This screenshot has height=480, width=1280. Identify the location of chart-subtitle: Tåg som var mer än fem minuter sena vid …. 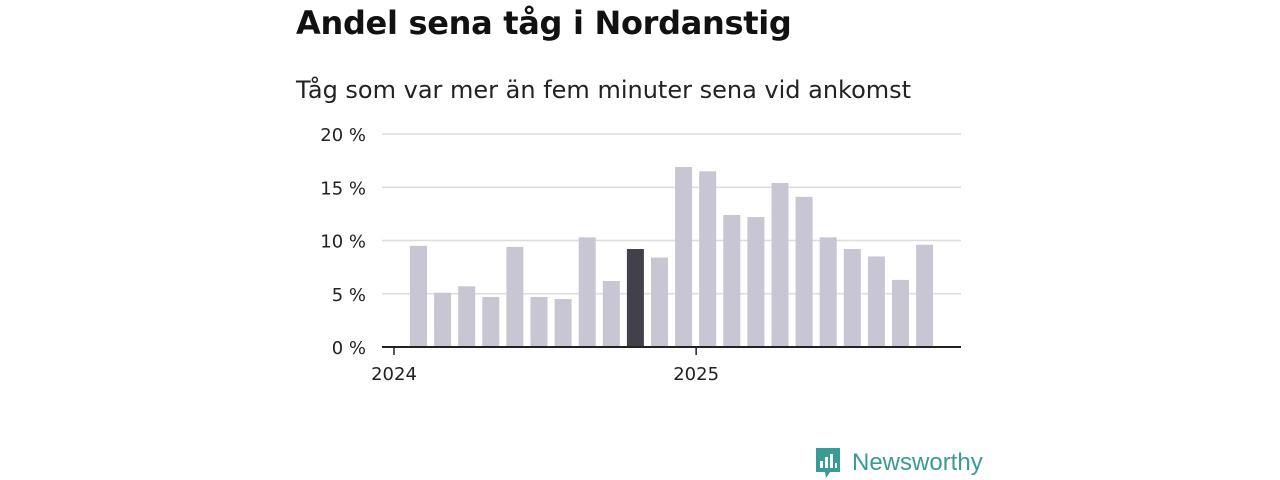
(604, 90).